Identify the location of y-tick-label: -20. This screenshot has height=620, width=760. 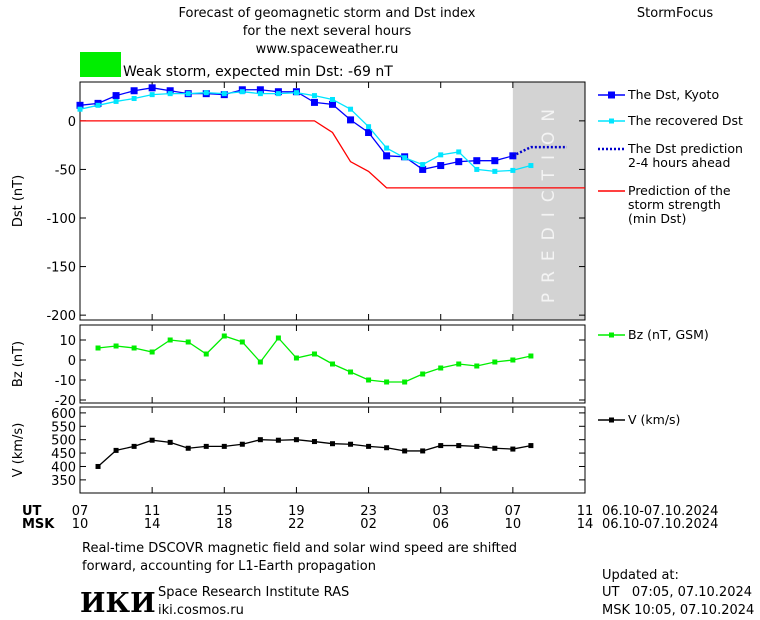
(65, 401).